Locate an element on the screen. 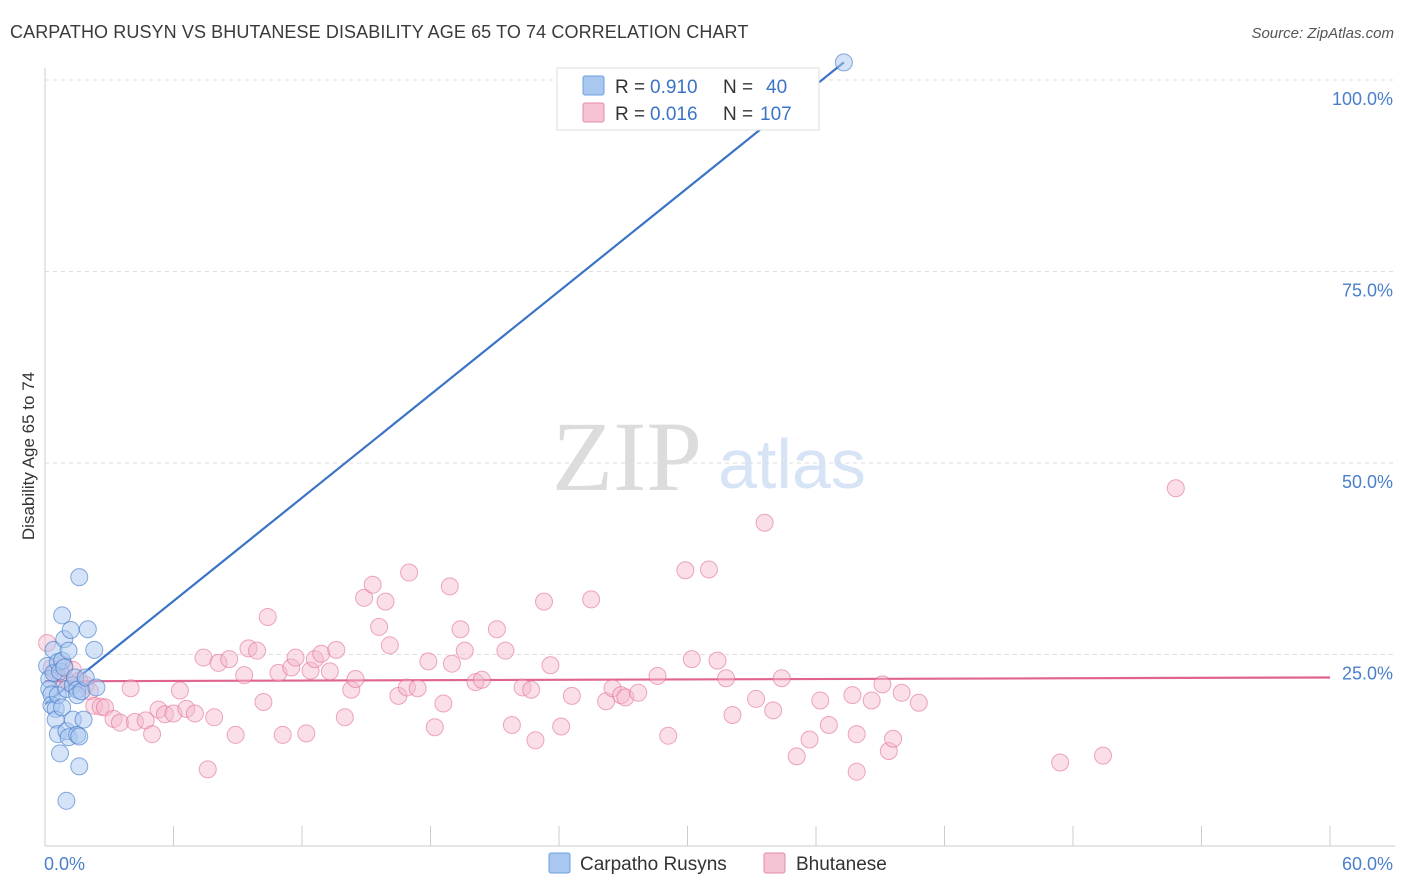  y-tick-label: 50.0% is located at coordinates (1367, 482).